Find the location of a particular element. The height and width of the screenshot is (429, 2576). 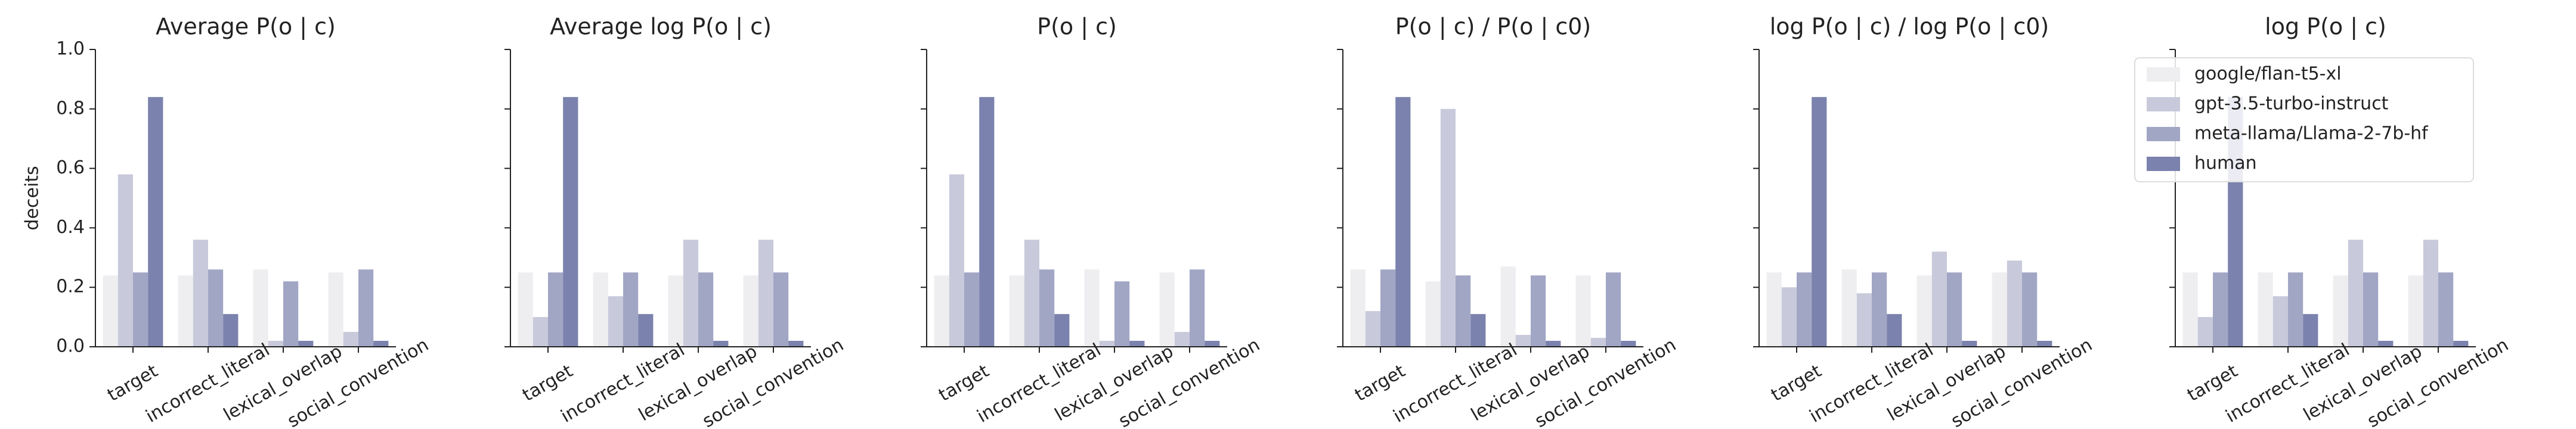

y-tick-label: 0.0 is located at coordinates (70, 346).